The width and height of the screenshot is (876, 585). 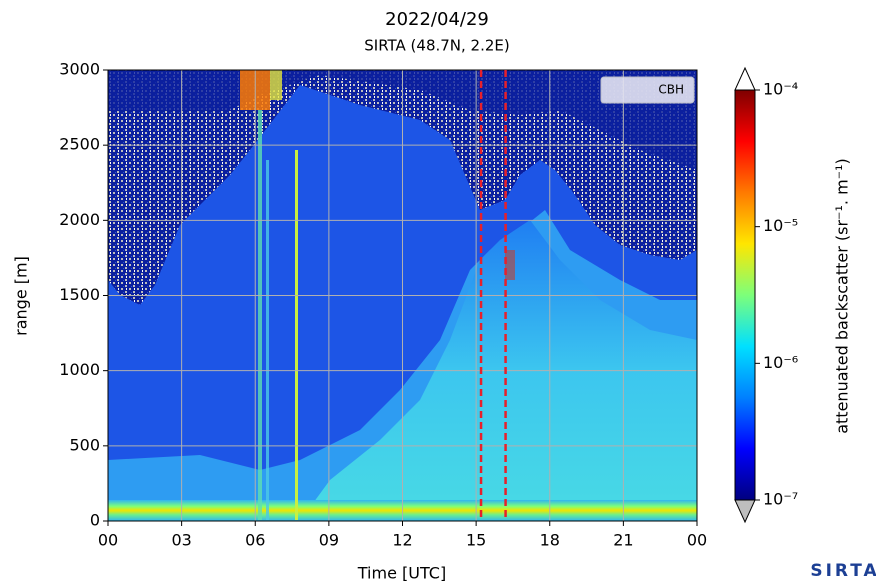 I want to click on x-tick-label: 12, so click(x=402, y=540).